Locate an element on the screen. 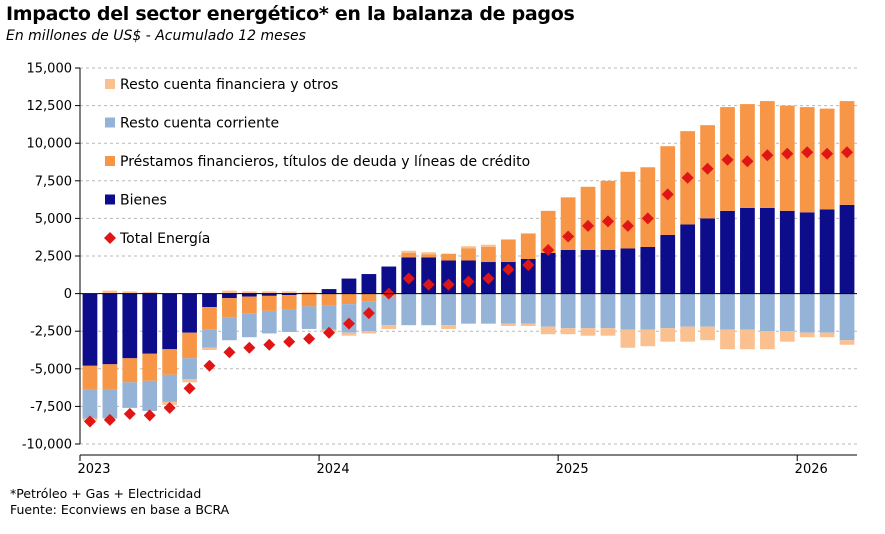  y-tick-label: -2,500 is located at coordinates (51, 332).